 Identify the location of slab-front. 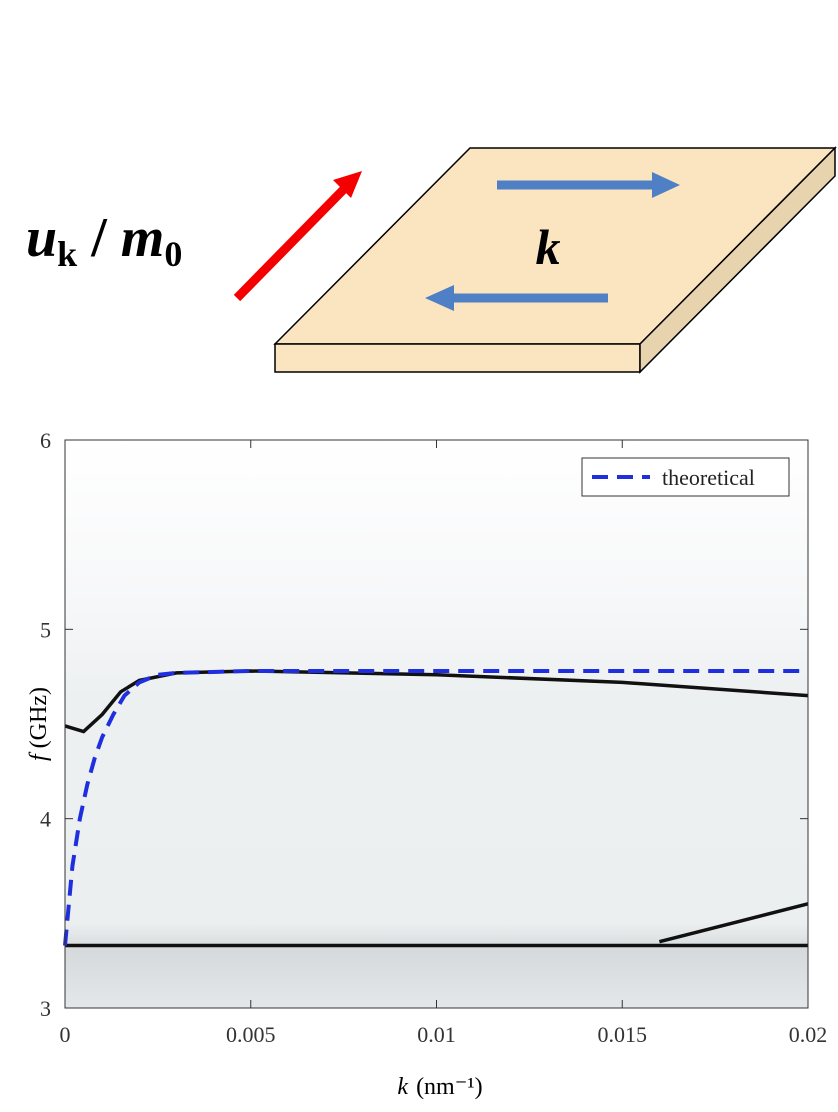
(457, 358).